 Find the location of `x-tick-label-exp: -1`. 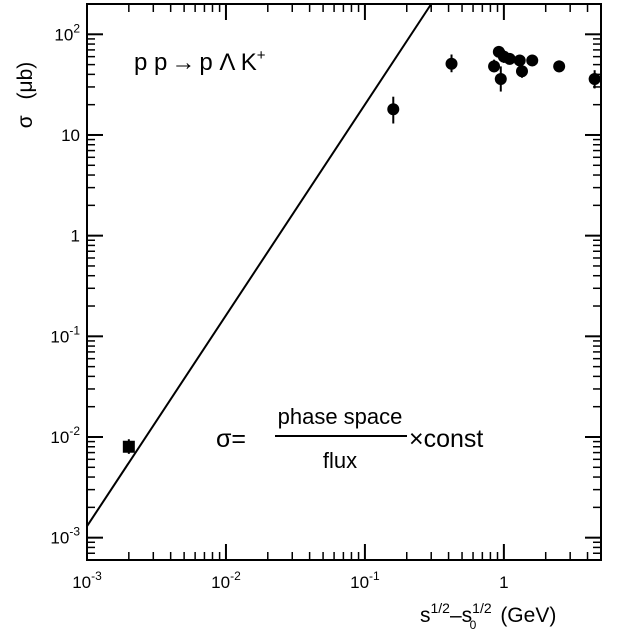

x-tick-label-exp: -1 is located at coordinates (374, 576).